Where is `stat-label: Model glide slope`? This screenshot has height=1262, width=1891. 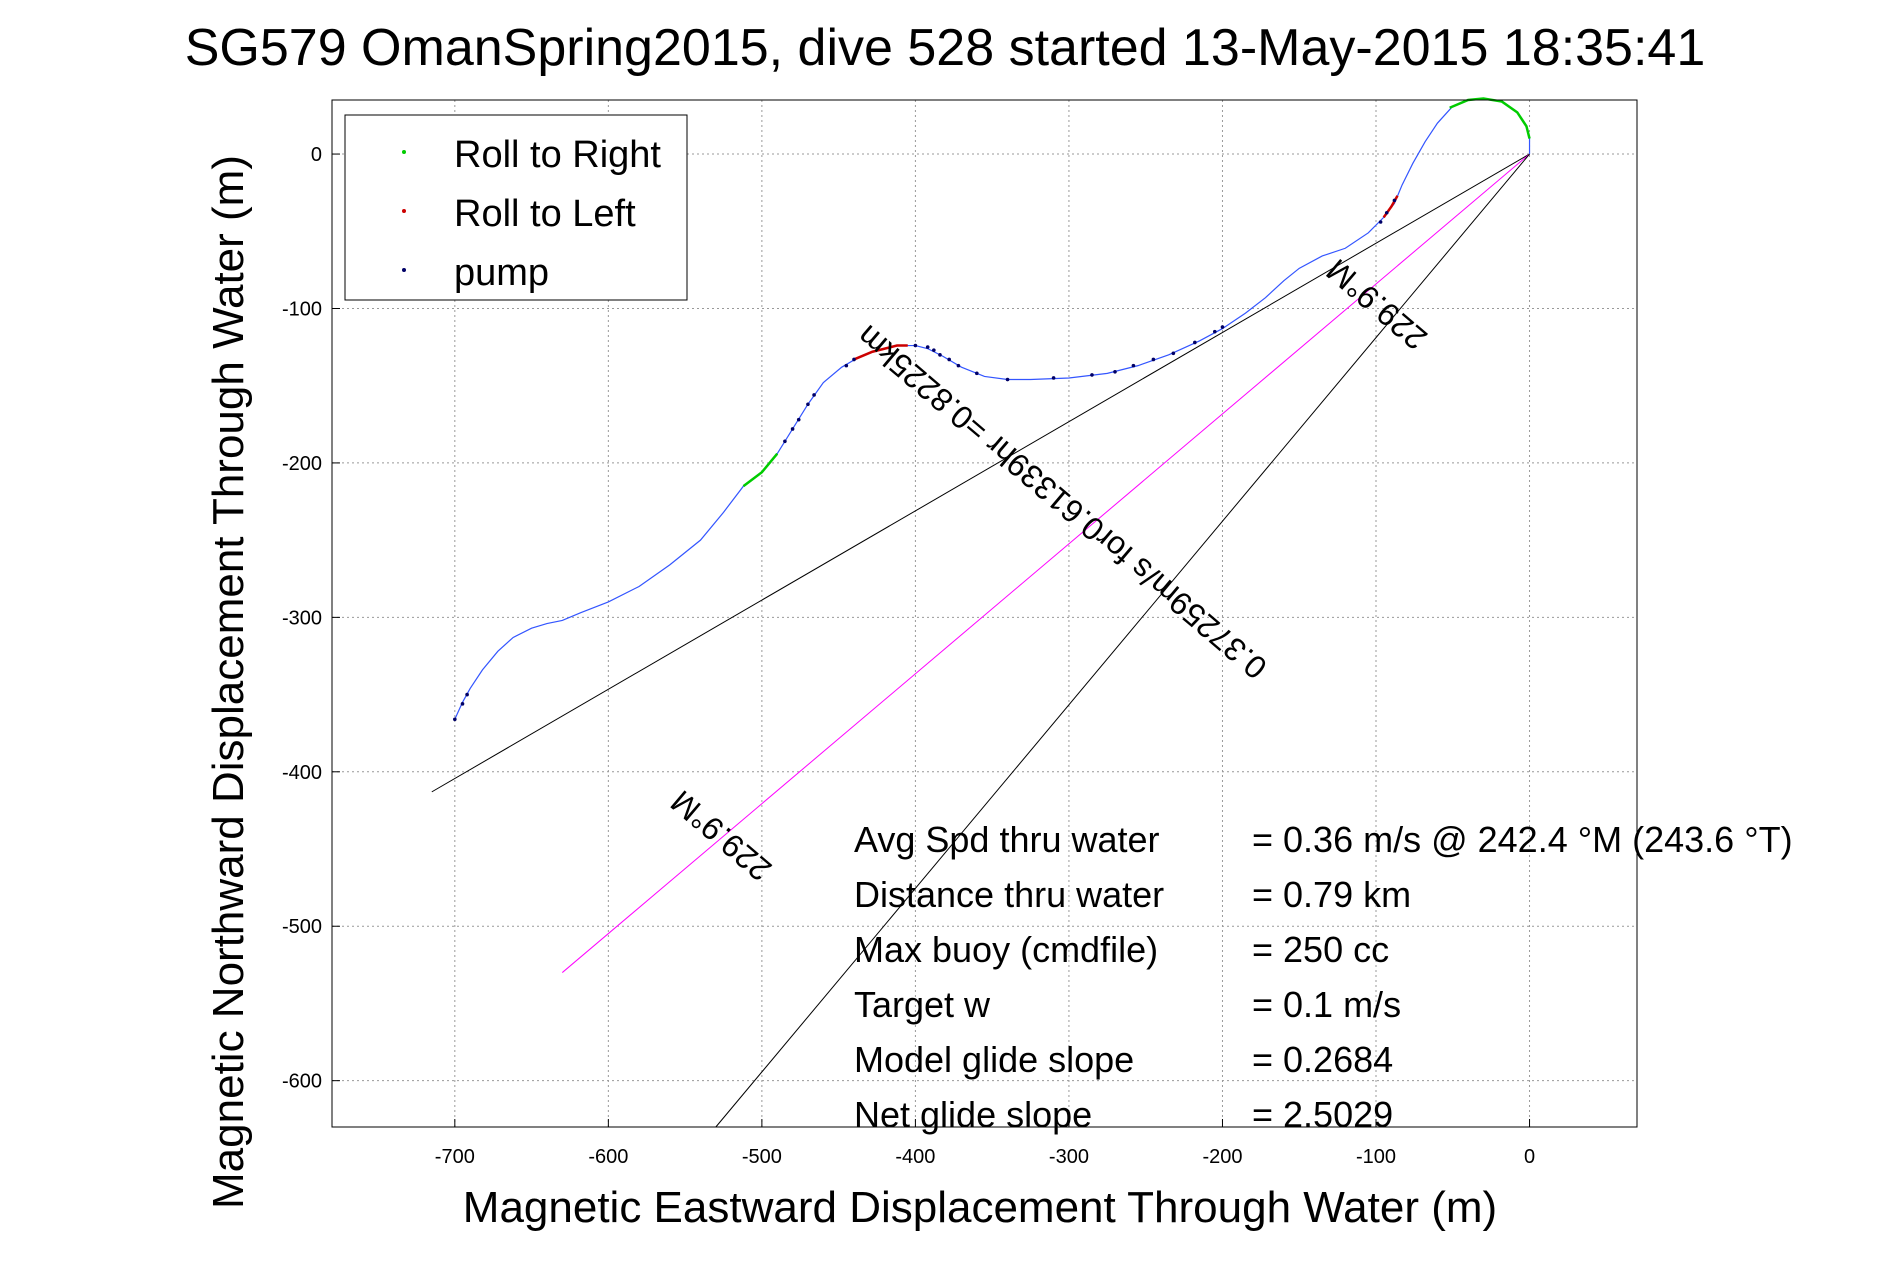 stat-label: Model glide slope is located at coordinates (994, 1059).